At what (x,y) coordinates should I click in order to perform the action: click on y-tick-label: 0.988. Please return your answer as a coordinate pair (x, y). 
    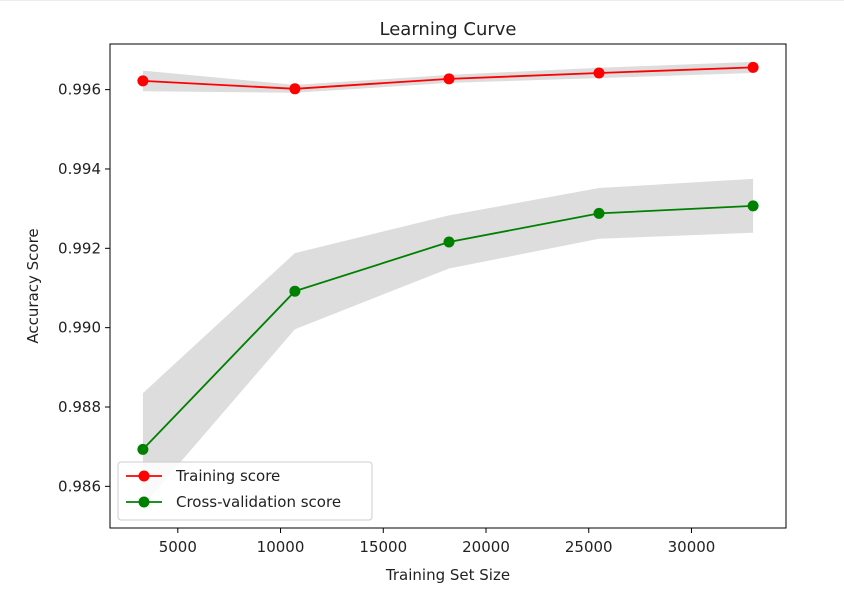
    Looking at the image, I should click on (79, 407).